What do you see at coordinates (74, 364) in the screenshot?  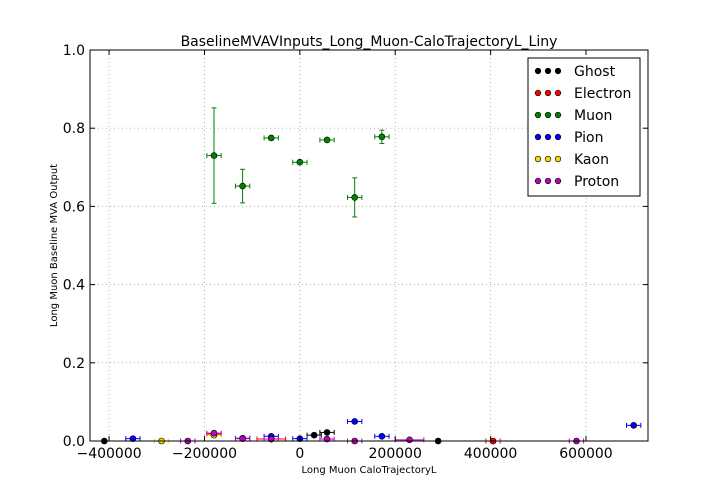 I see `y-tick-label: 0.2` at bounding box center [74, 364].